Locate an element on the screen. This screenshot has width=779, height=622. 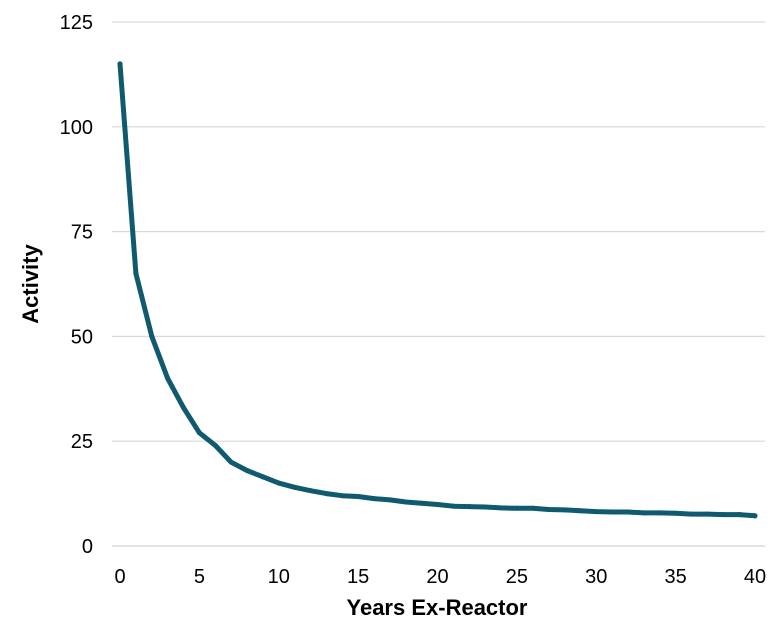
x-tick-label: 25 is located at coordinates (517, 577).